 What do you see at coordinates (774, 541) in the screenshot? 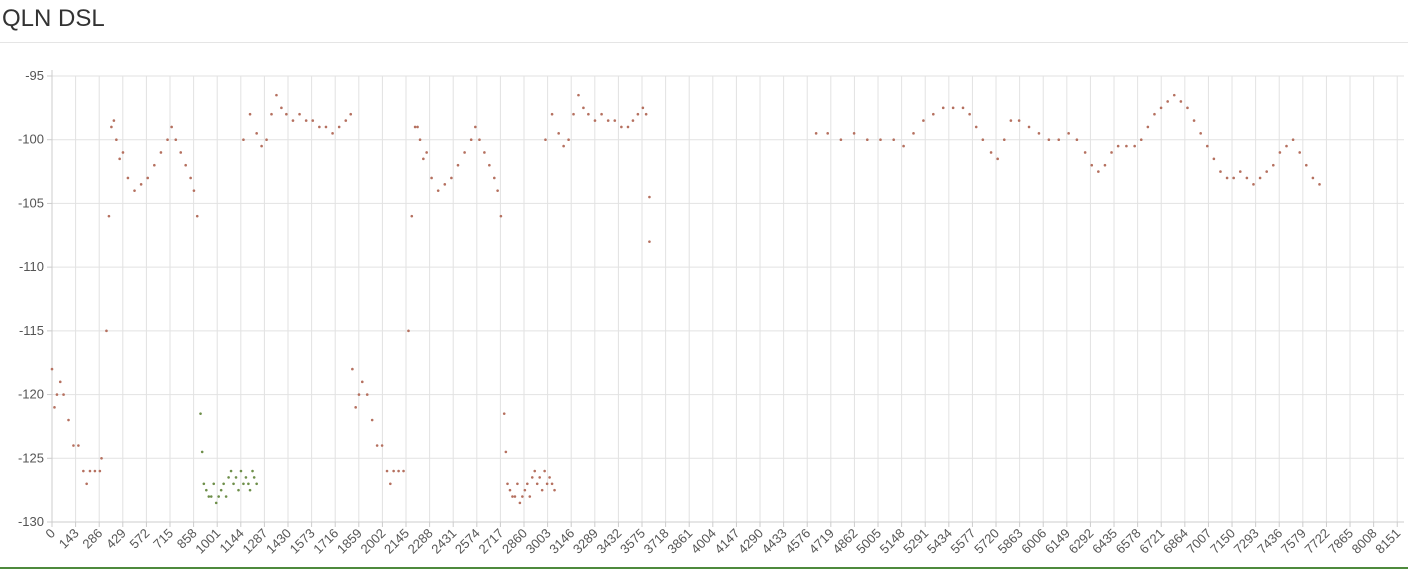
I see `x-tick-label: 4433` at bounding box center [774, 541].